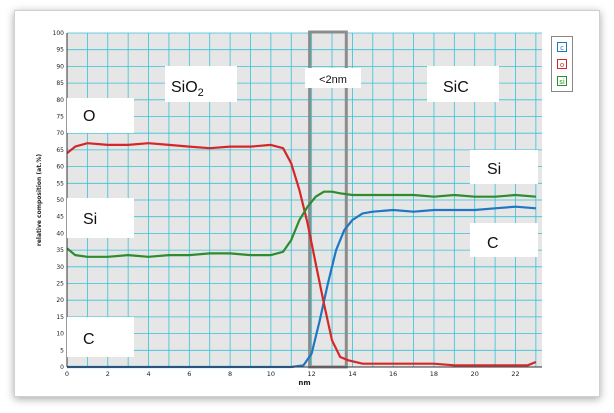 The width and height of the screenshot is (614, 413). Describe the element at coordinates (271, 374) in the screenshot. I see `x-tick-label: 10` at that location.